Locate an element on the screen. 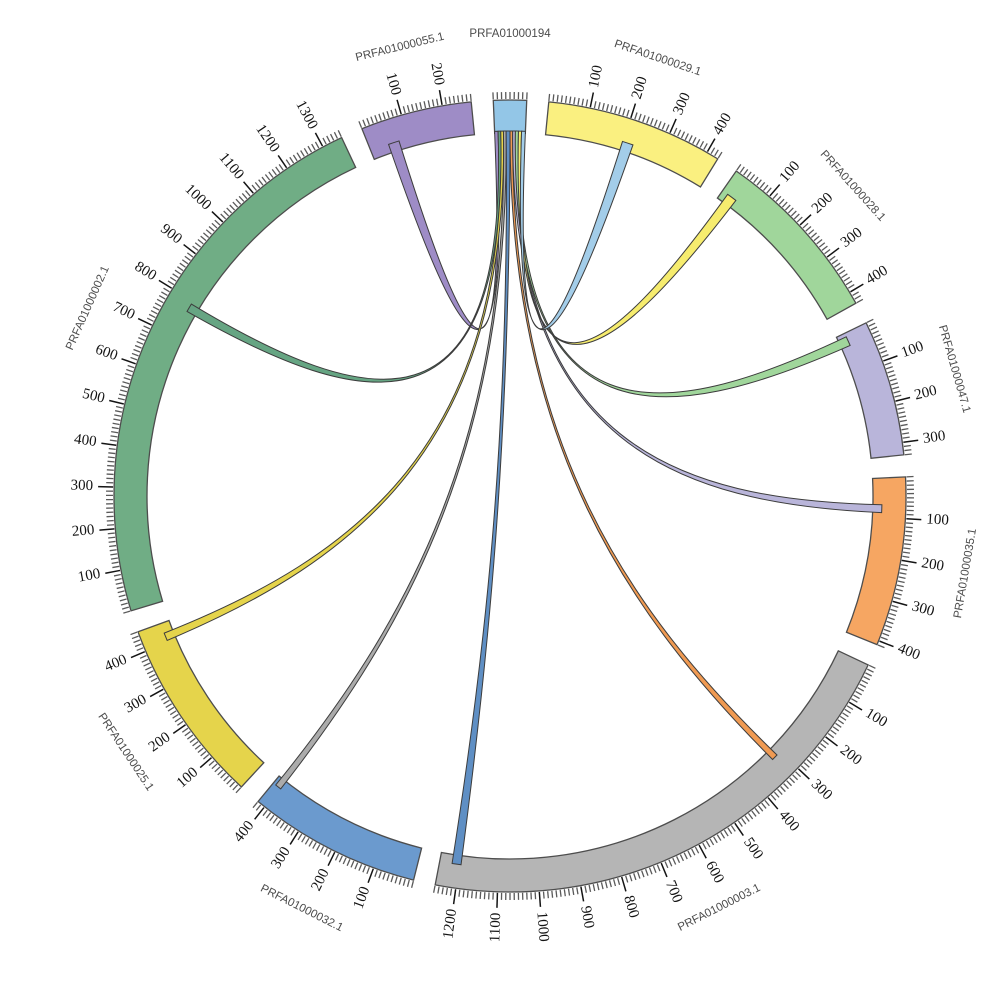 The image size is (1000, 1000). tick-marks-PRFA01000047.1 is located at coordinates (892, 387).